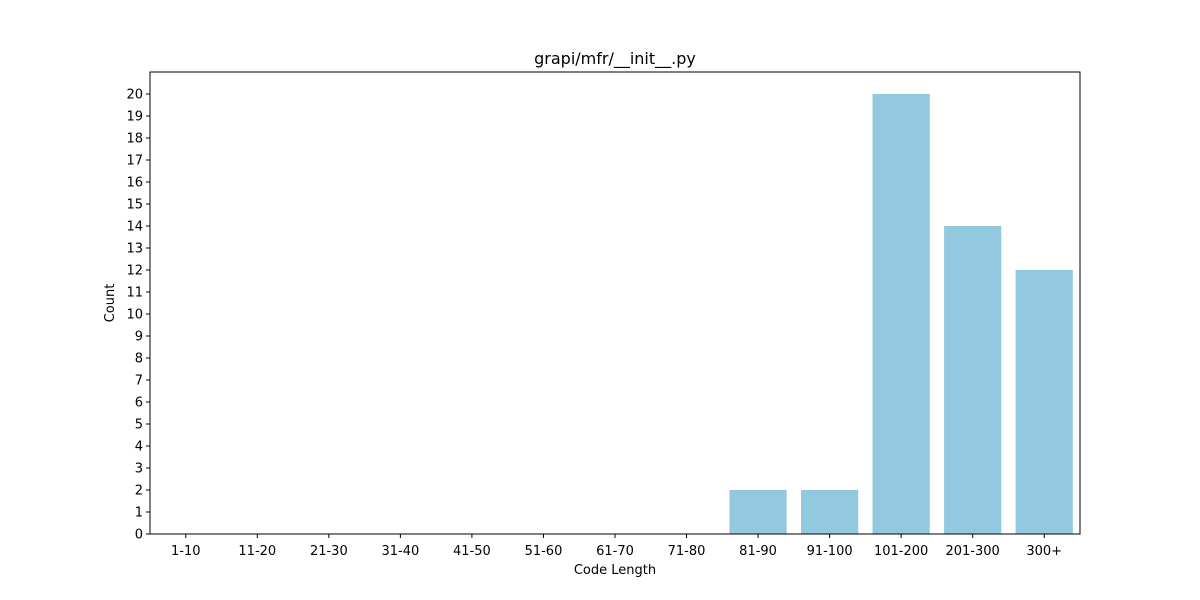  What do you see at coordinates (134, 95) in the screenshot?
I see `y-tick-label: 20` at bounding box center [134, 95].